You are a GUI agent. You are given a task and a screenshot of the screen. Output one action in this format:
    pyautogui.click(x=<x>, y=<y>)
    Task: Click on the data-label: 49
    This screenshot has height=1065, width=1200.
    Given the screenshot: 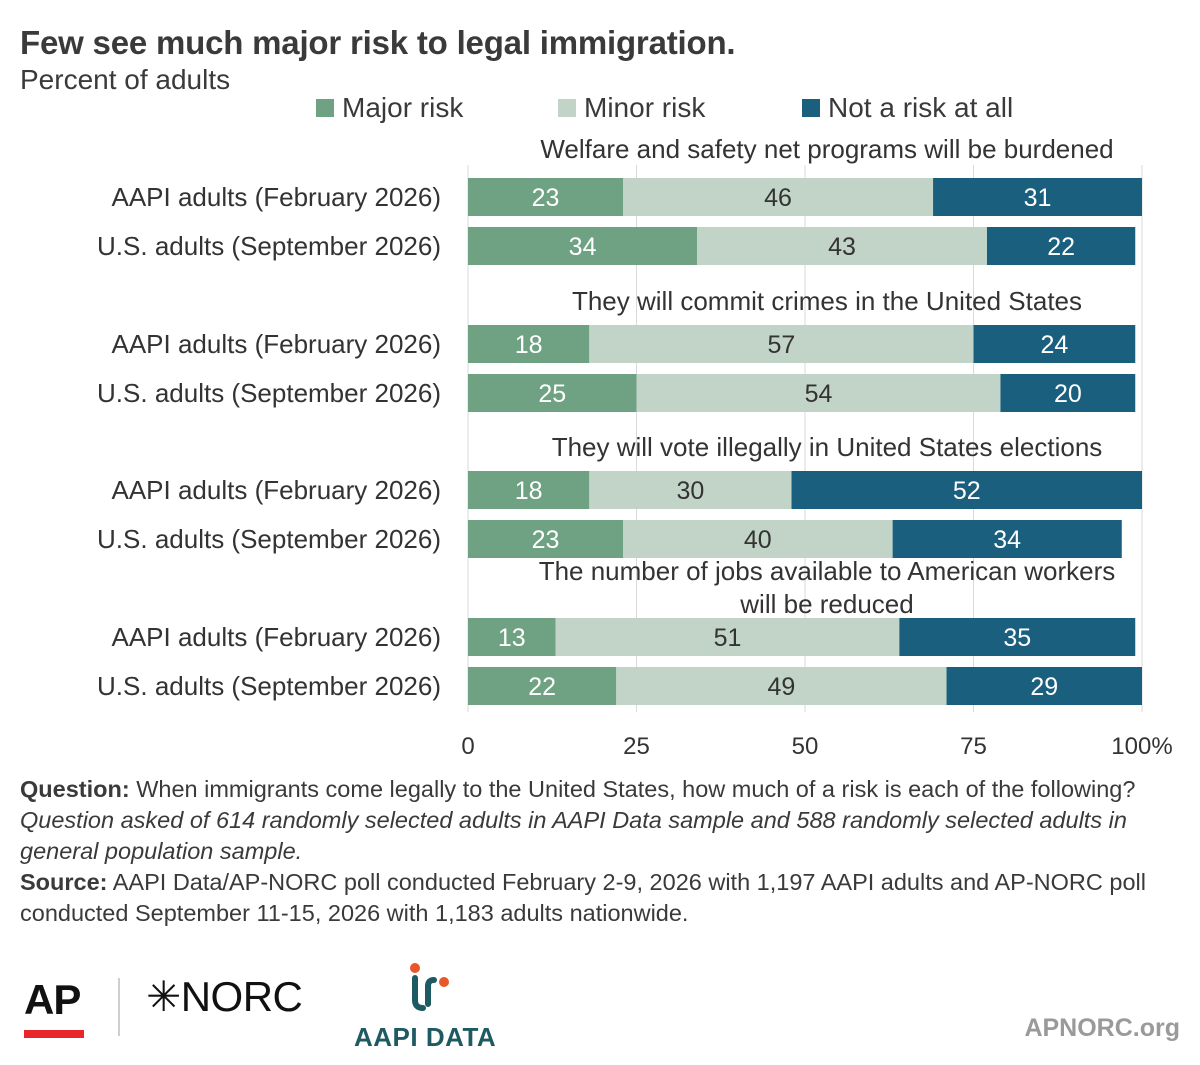 What is the action you would take?
    pyautogui.click(x=782, y=687)
    